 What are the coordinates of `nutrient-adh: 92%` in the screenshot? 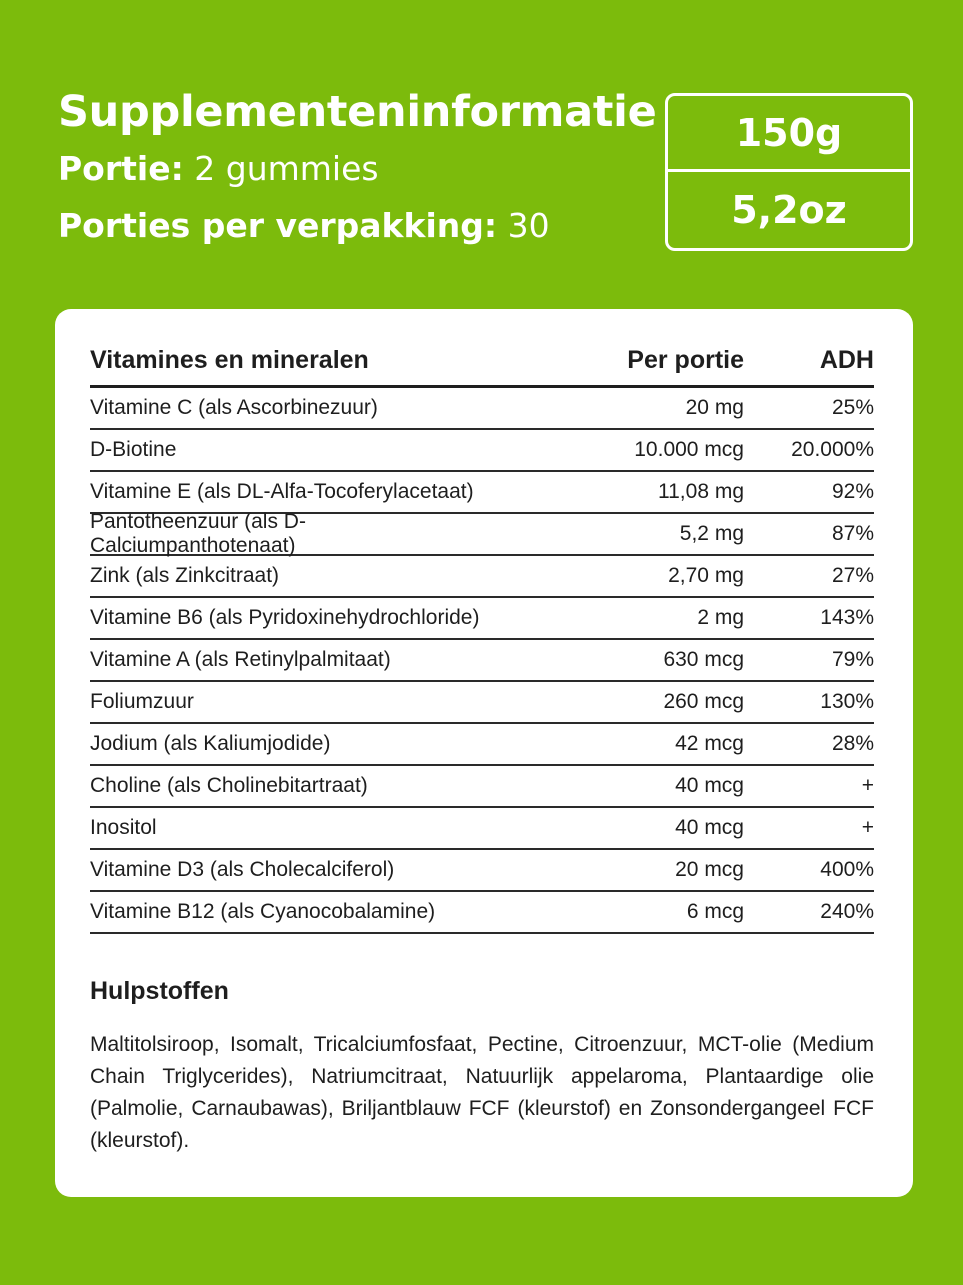 It's located at (852, 491).